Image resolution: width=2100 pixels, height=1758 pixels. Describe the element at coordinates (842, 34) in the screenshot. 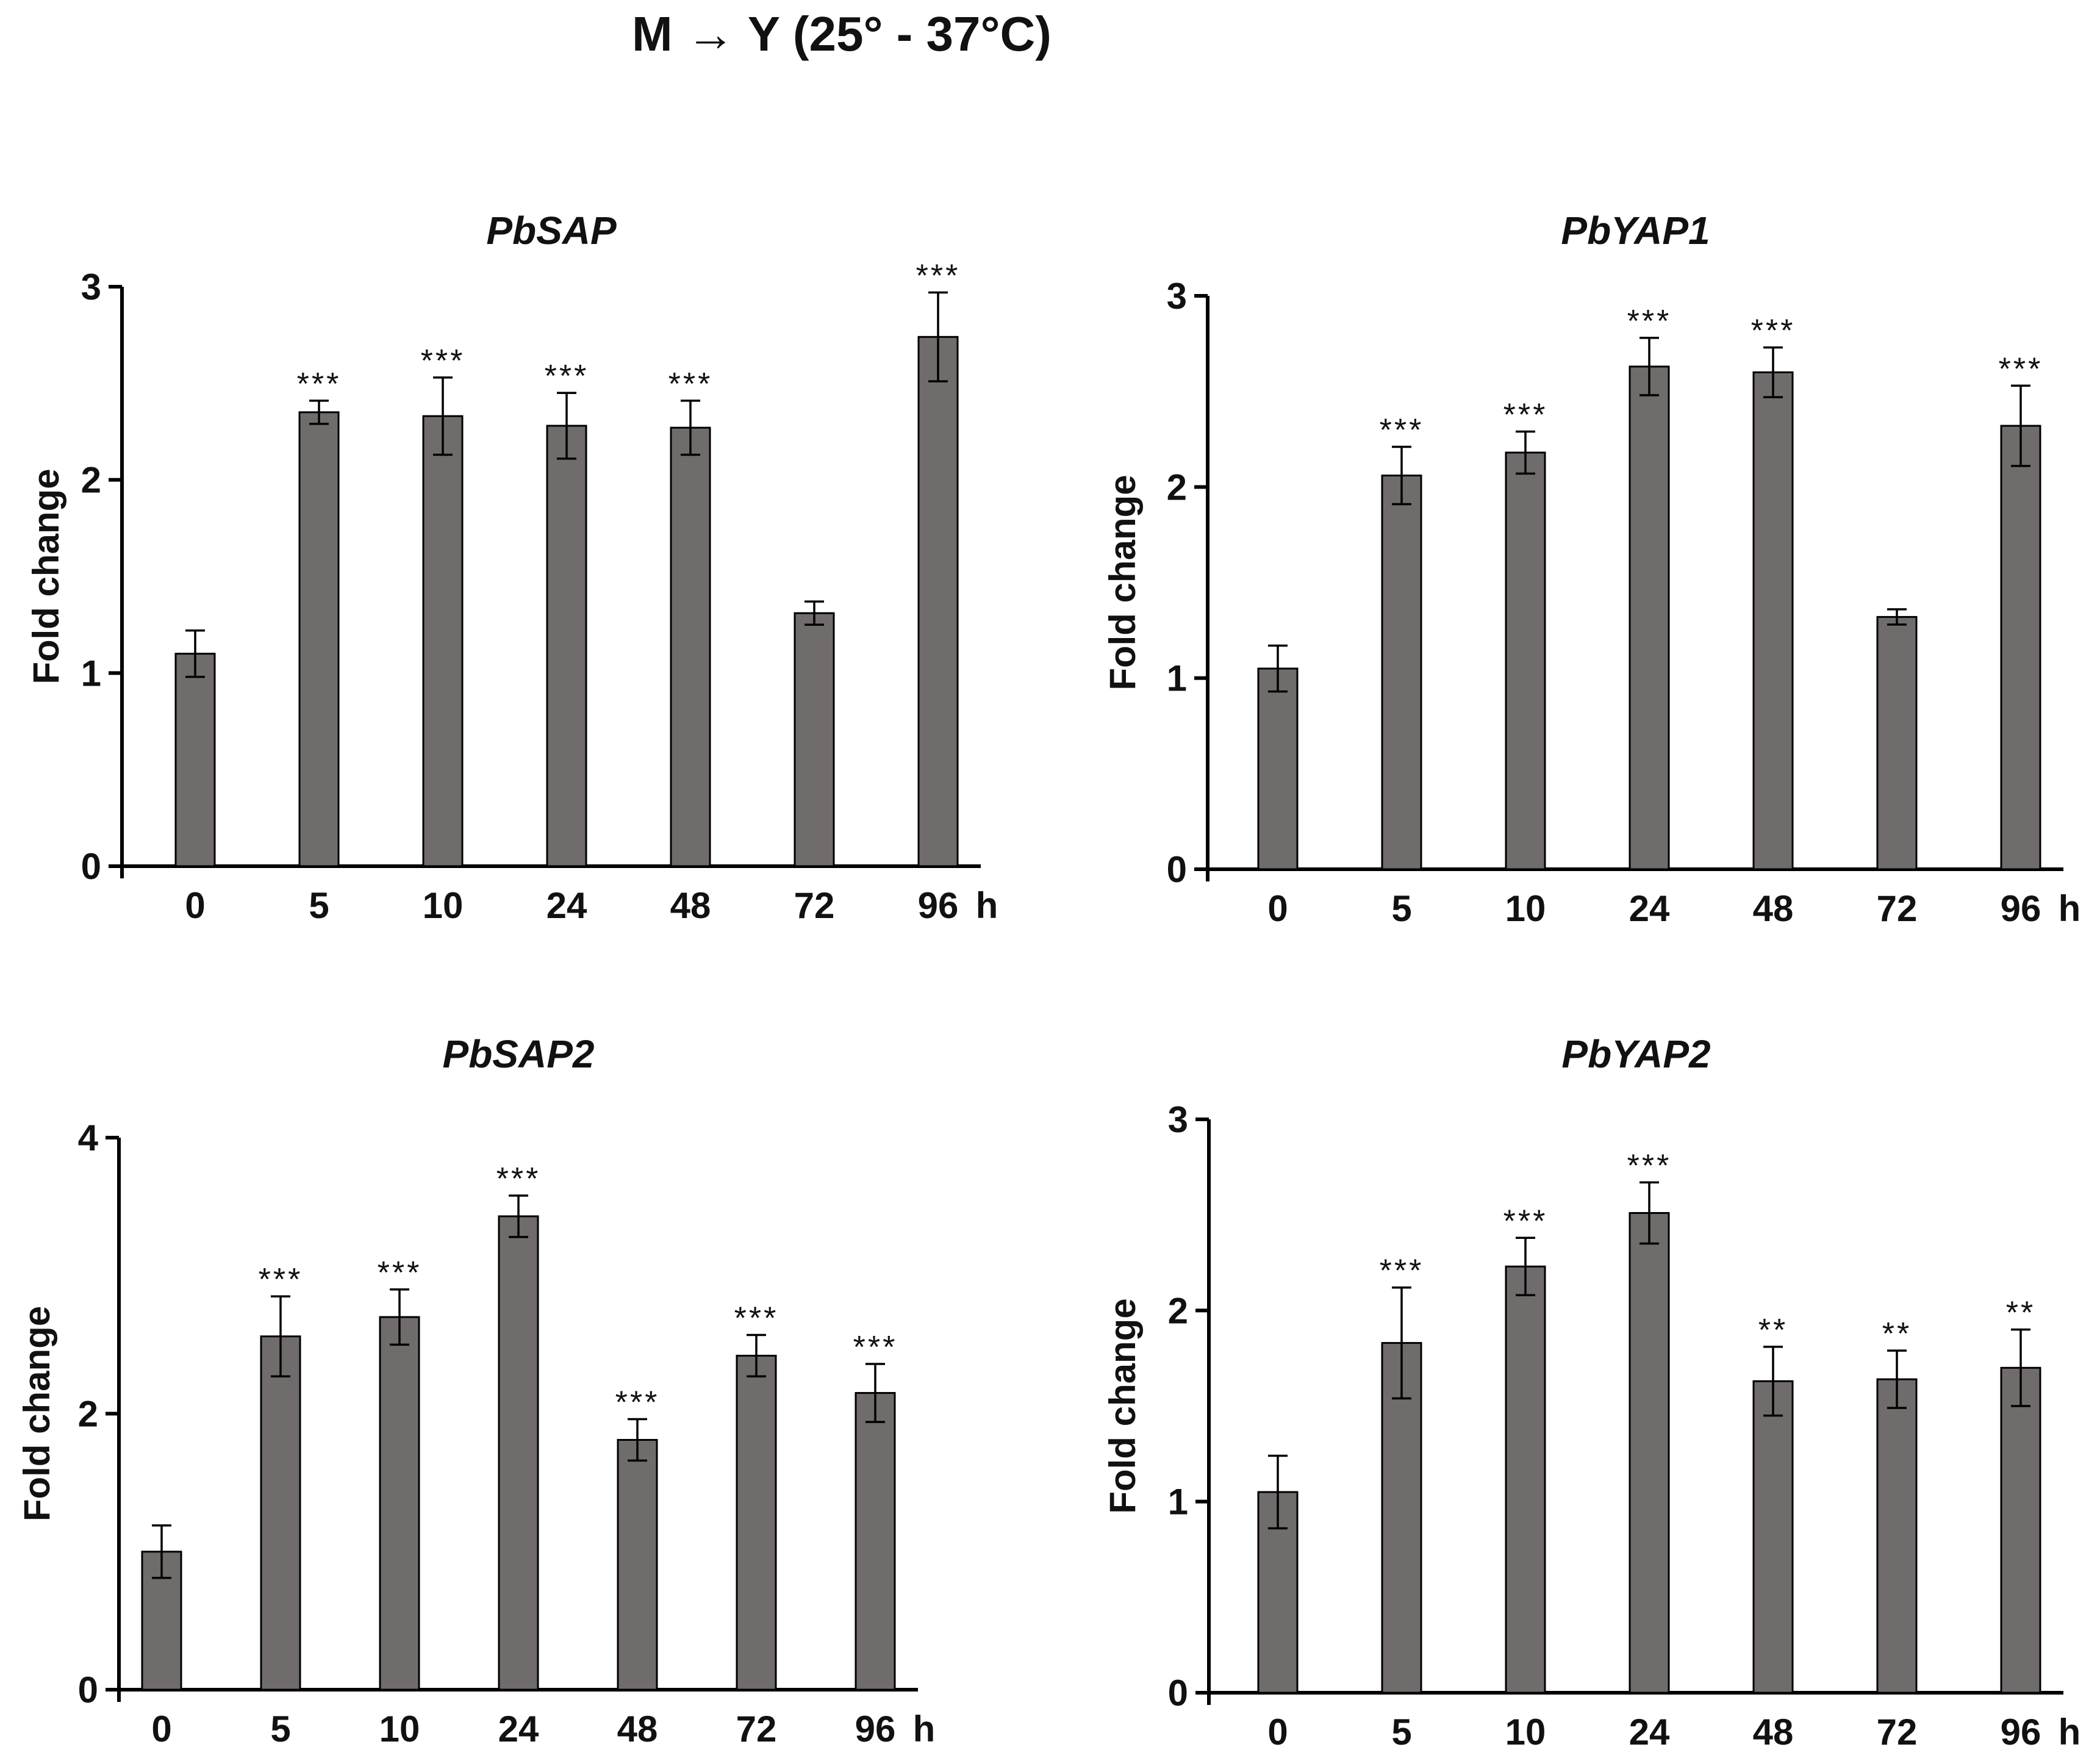

I see `figure-title: M → Y (25° - 37°C)` at that location.